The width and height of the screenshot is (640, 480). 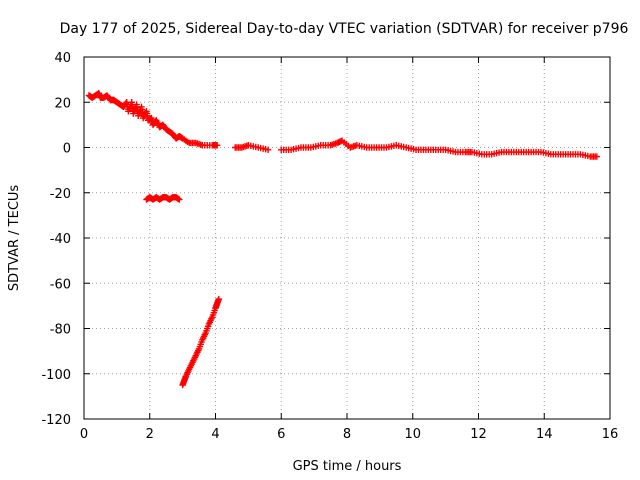 What do you see at coordinates (67, 149) in the screenshot?
I see `y-tick-label: 0` at bounding box center [67, 149].